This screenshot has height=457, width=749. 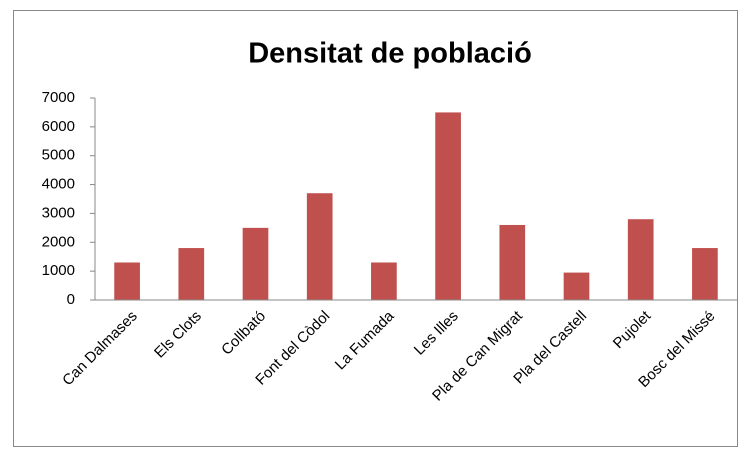 I want to click on y-tick-label: 2000, so click(x=58, y=241).